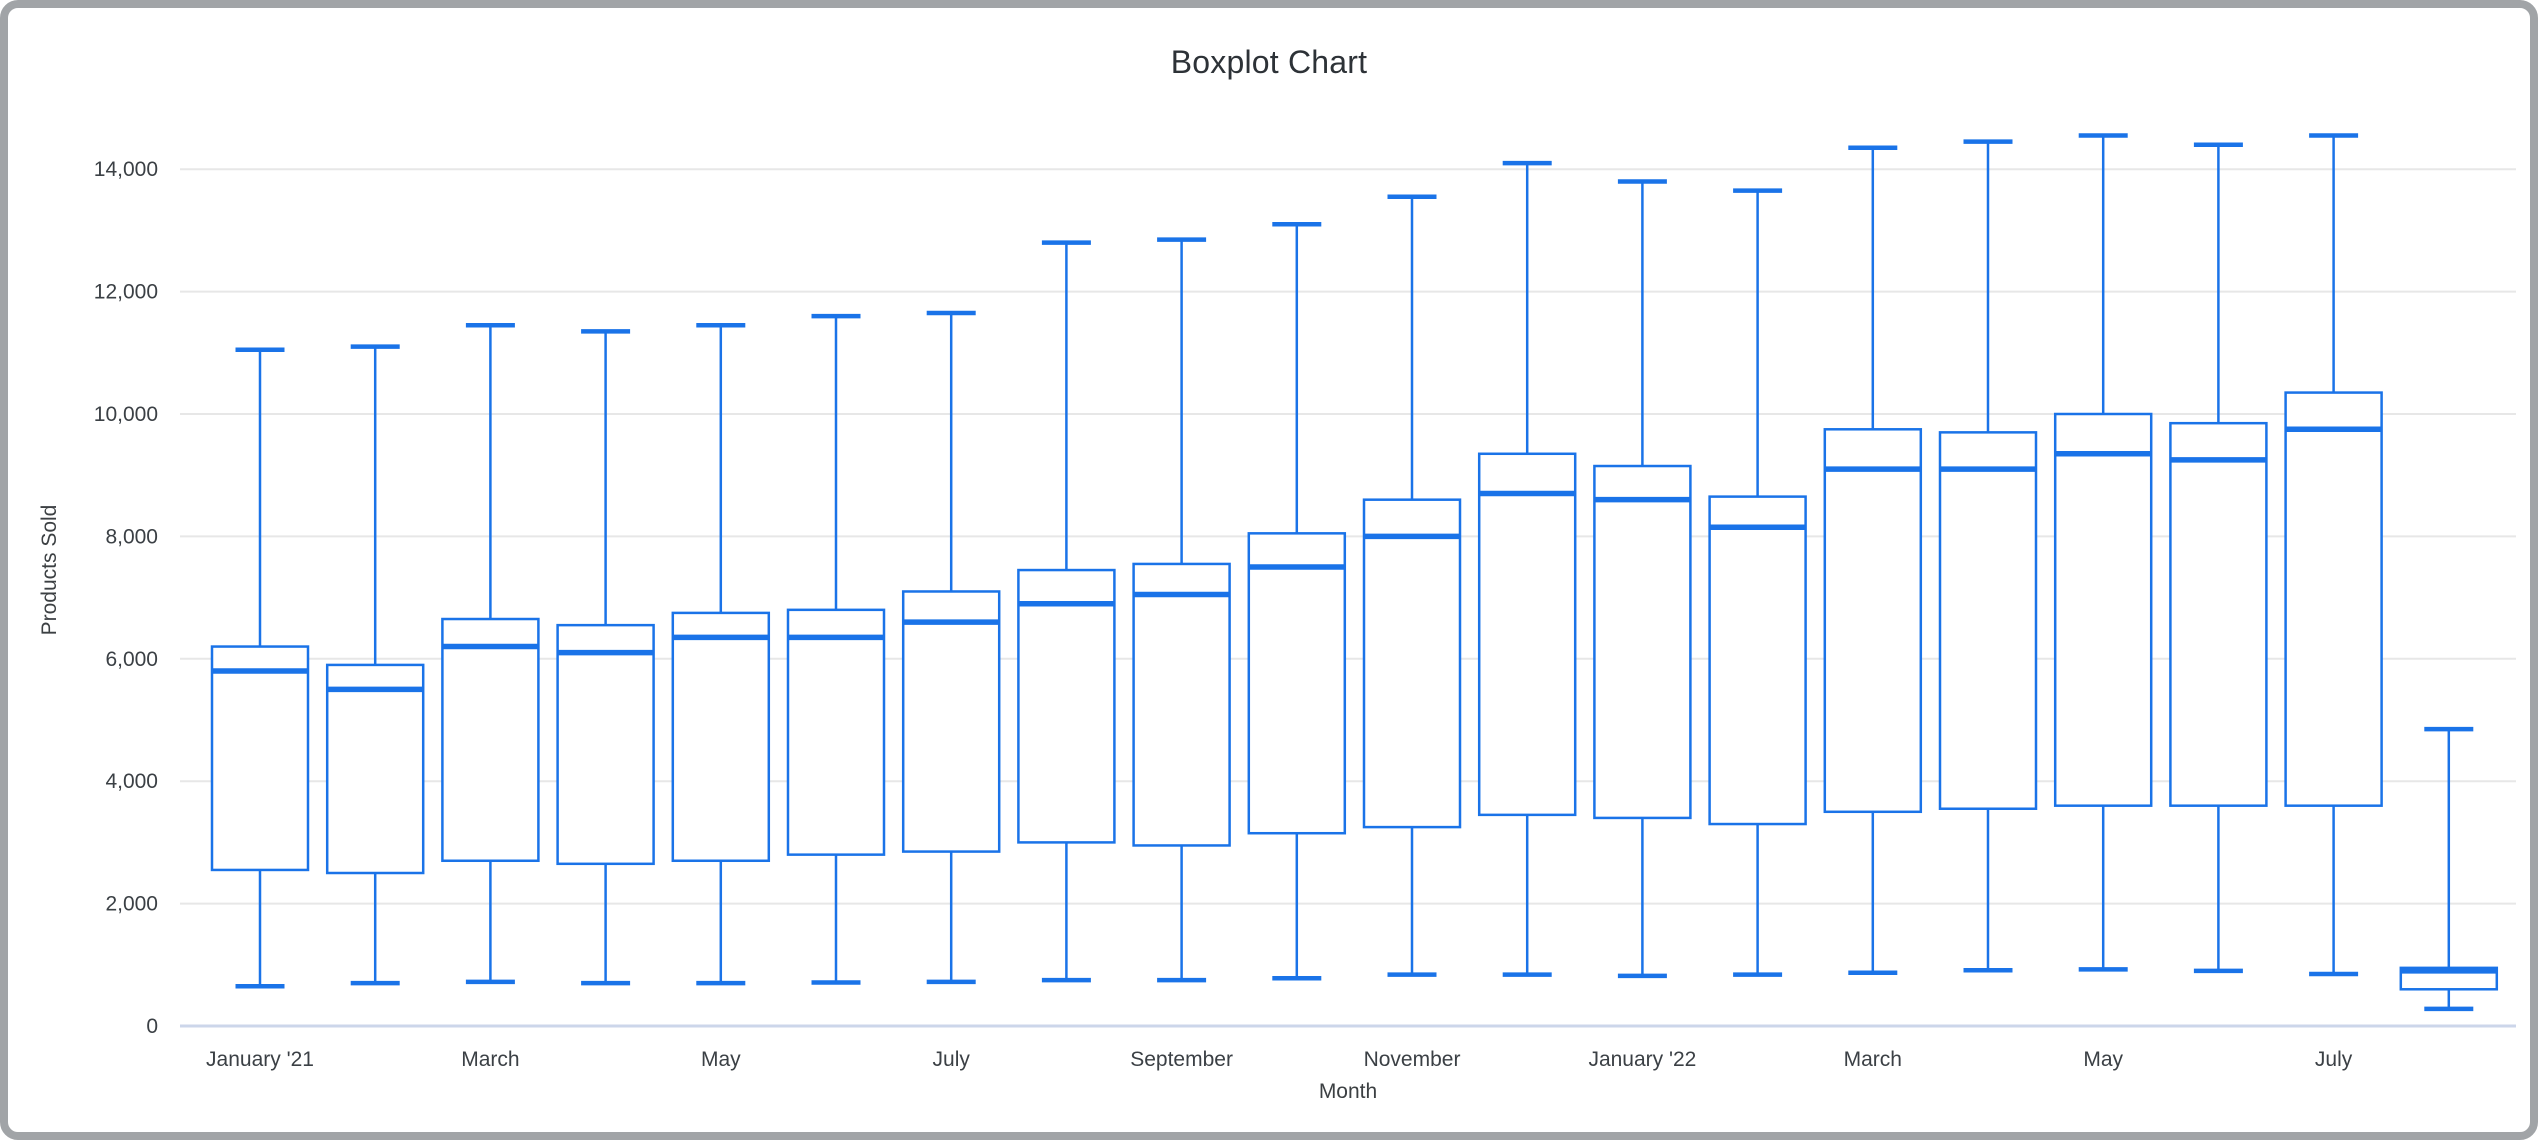 The width and height of the screenshot is (2538, 1140). What do you see at coordinates (1412, 1059) in the screenshot?
I see `x-tick-label: November` at bounding box center [1412, 1059].